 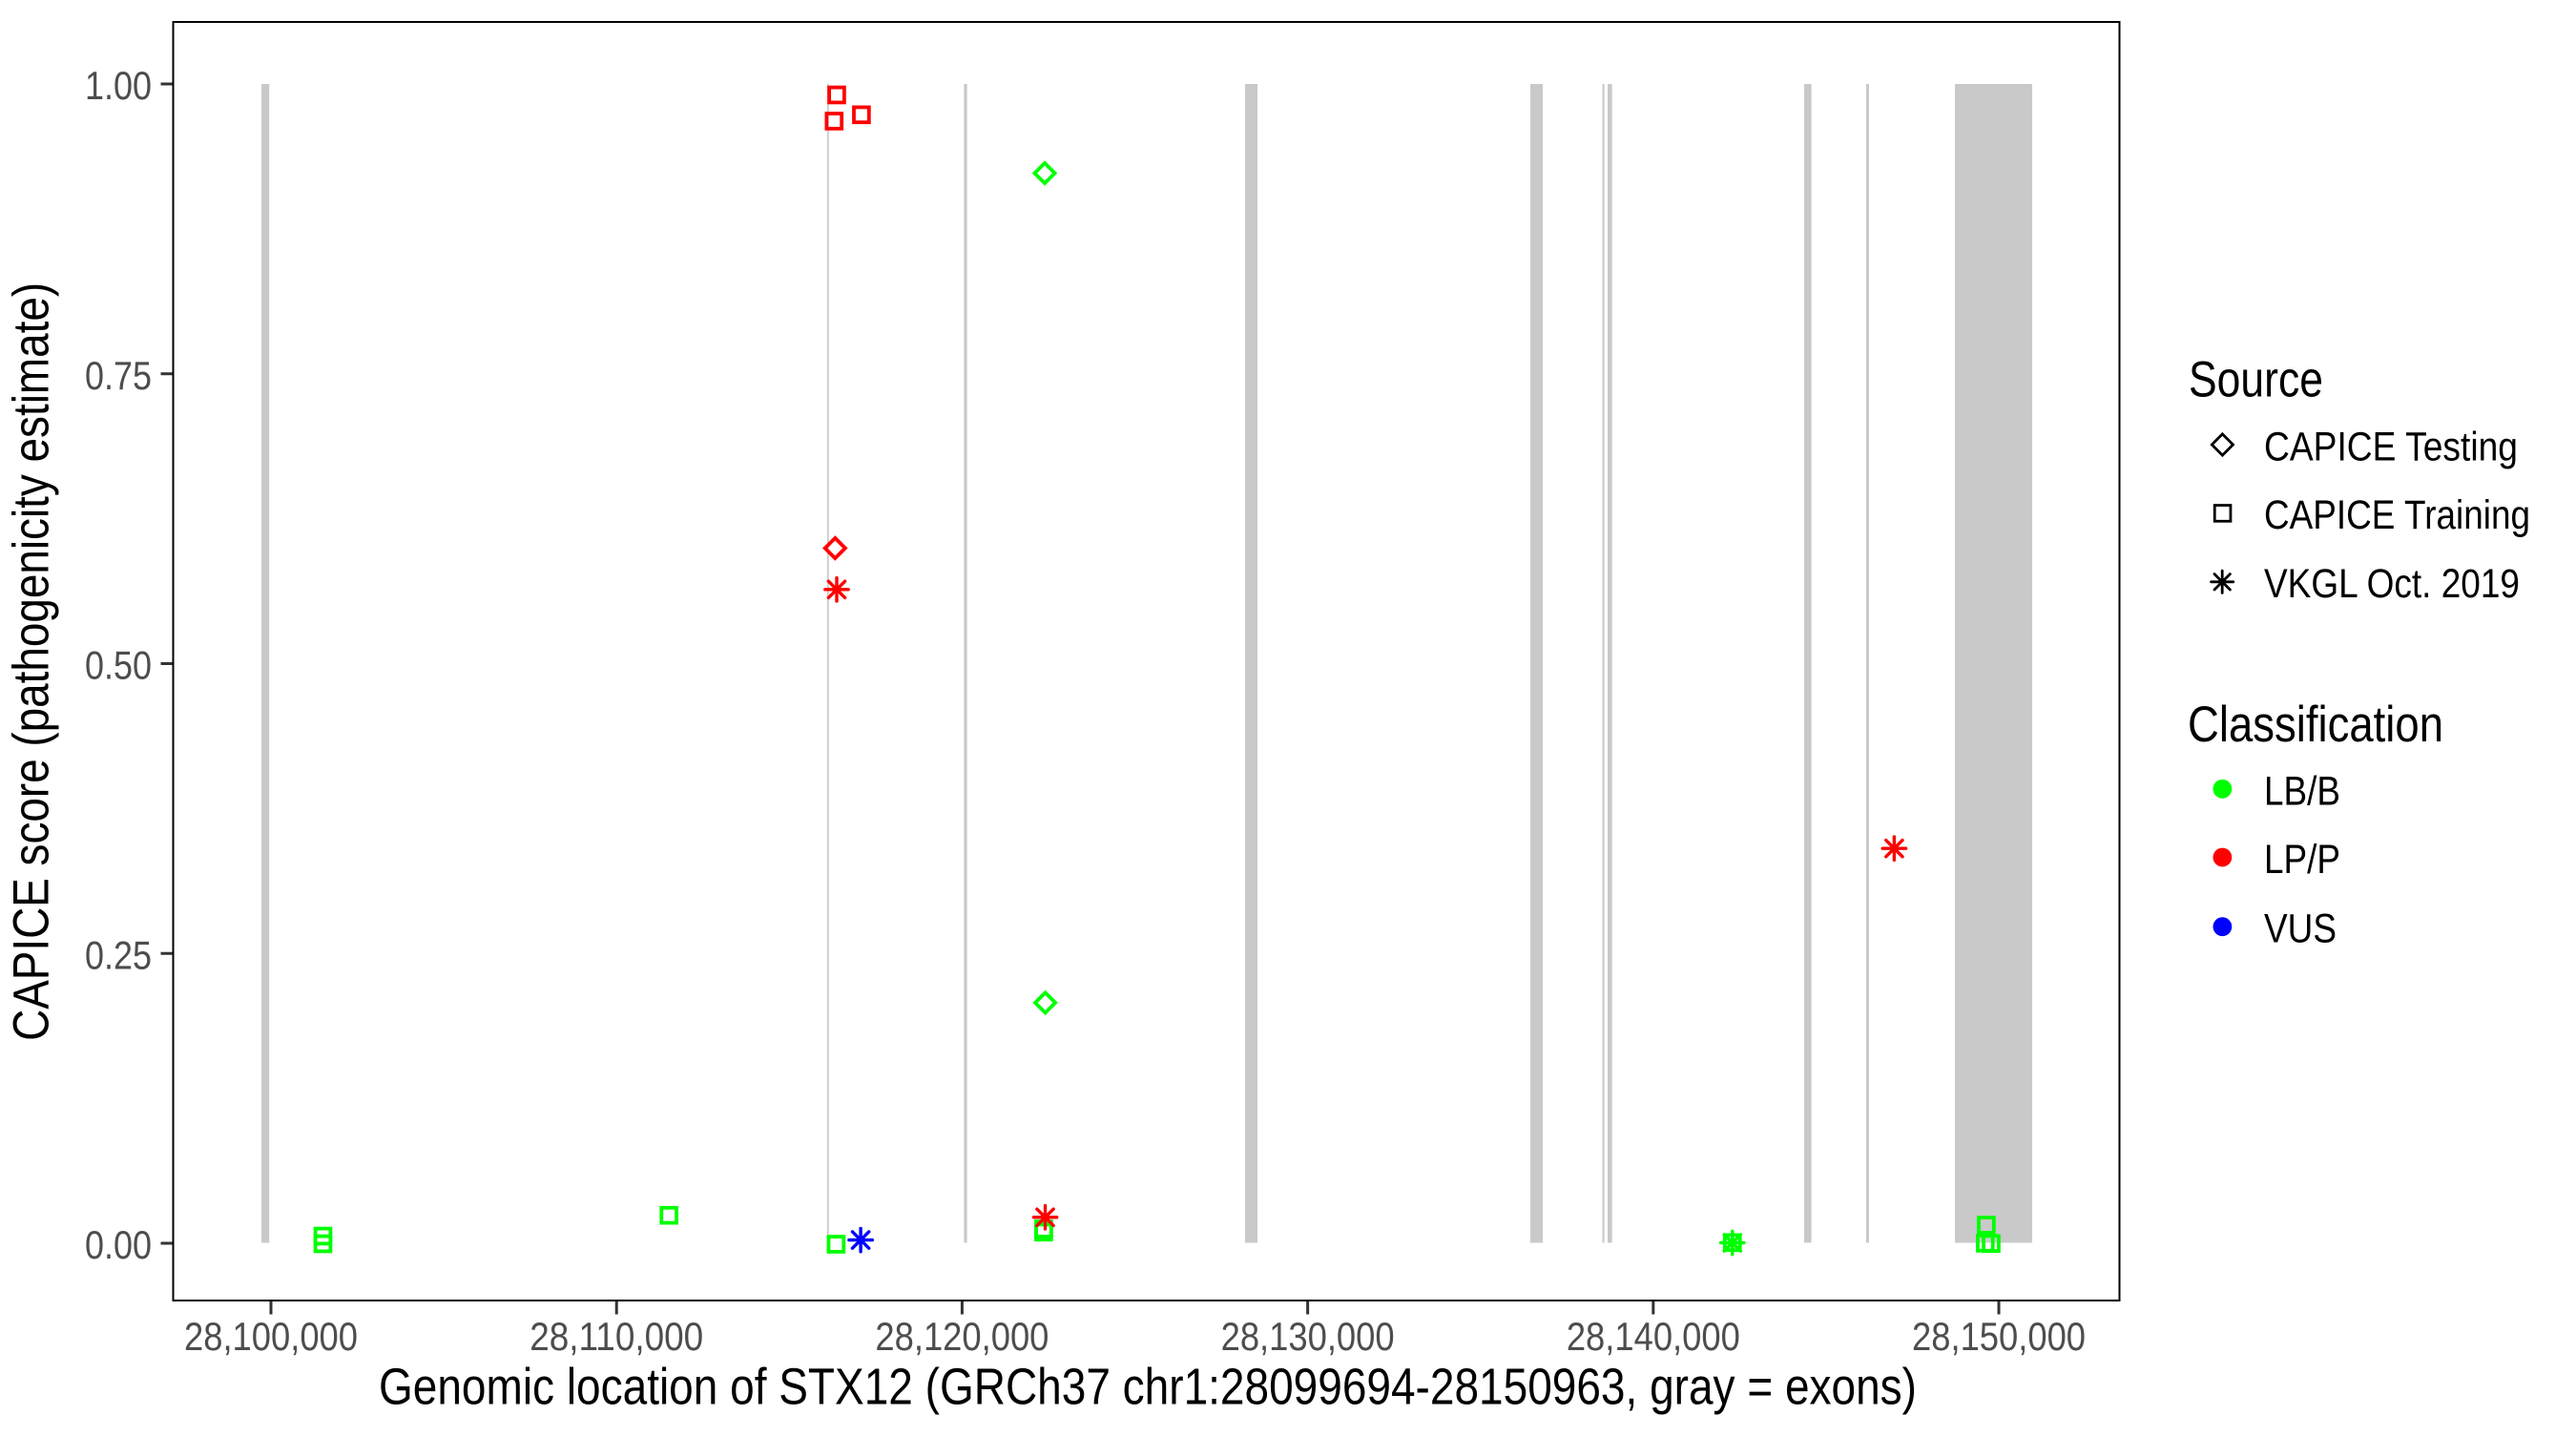 I want to click on svg-text: 28,100,000, so click(x=271, y=1337).